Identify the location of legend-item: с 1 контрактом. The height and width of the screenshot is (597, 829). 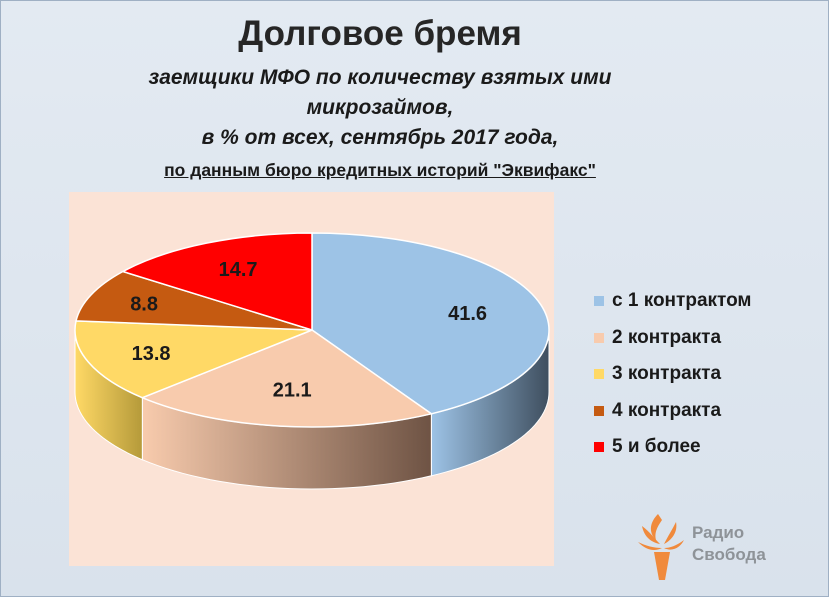
(673, 301).